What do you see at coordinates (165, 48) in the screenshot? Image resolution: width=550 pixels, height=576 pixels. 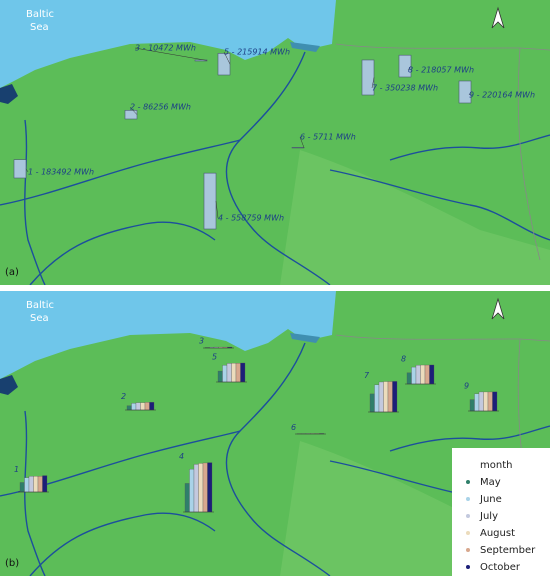 I see `site-label: 3 - 10472 MWh` at bounding box center [165, 48].